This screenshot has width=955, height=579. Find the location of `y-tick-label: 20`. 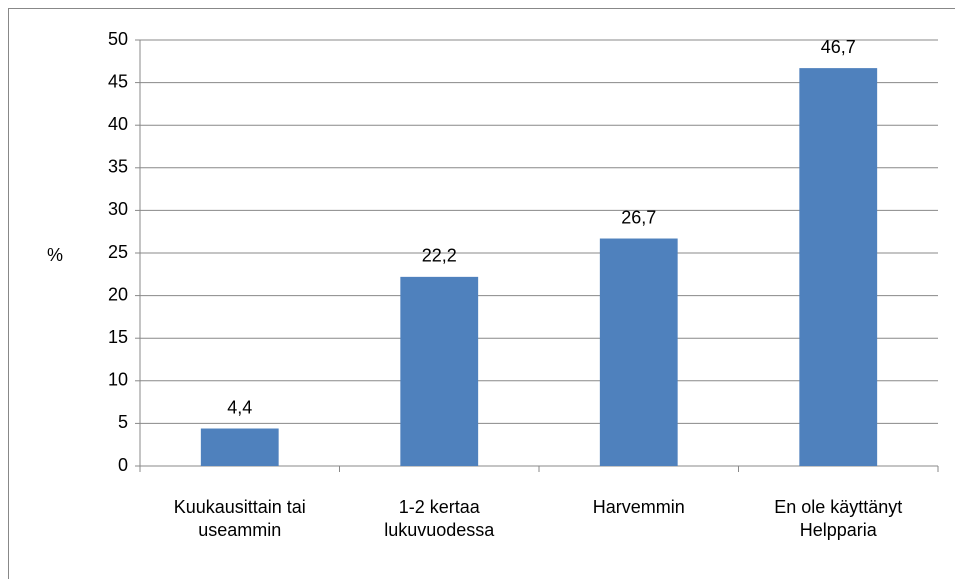

y-tick-label: 20 is located at coordinates (118, 294).